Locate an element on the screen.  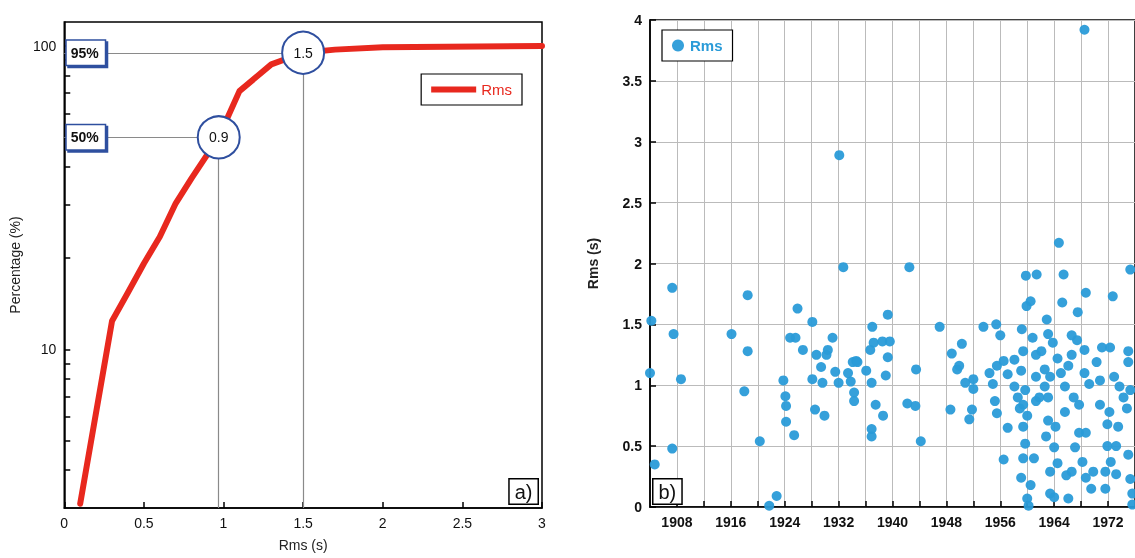
y-axis-title: Percentage (%) is located at coordinates (15, 265).